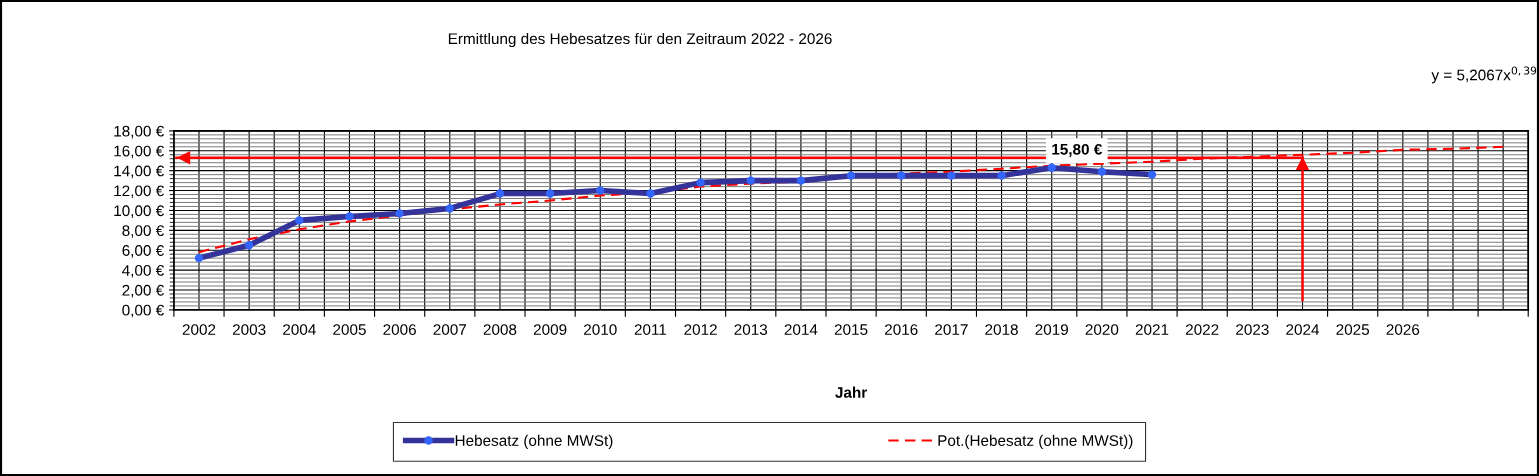 Image resolution: width=1539 pixels, height=476 pixels. Describe the element at coordinates (1152, 329) in the screenshot. I see `x-tick-label: 2021` at that location.